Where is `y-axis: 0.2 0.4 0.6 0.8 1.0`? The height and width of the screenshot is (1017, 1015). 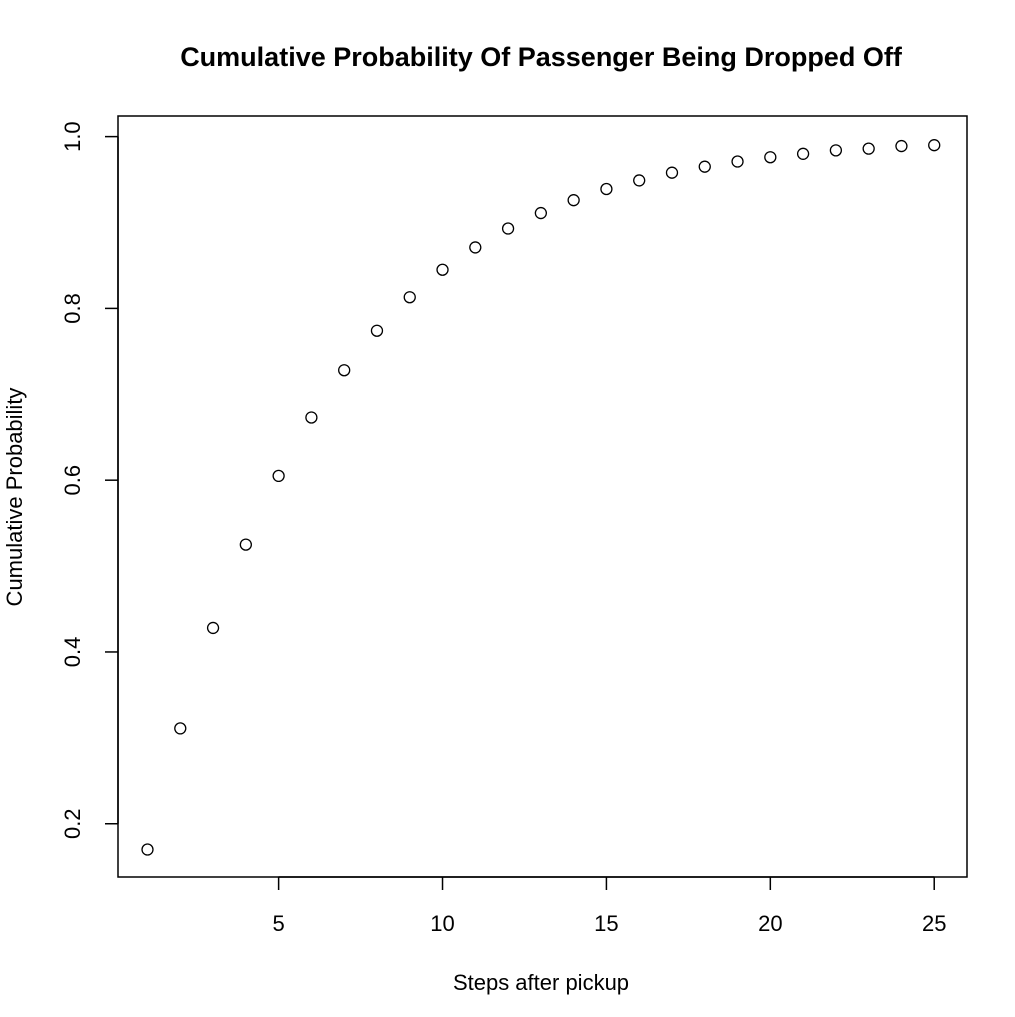 y-axis: 0.2 0.4 0.6 0.8 1.0 is located at coordinates (89, 480).